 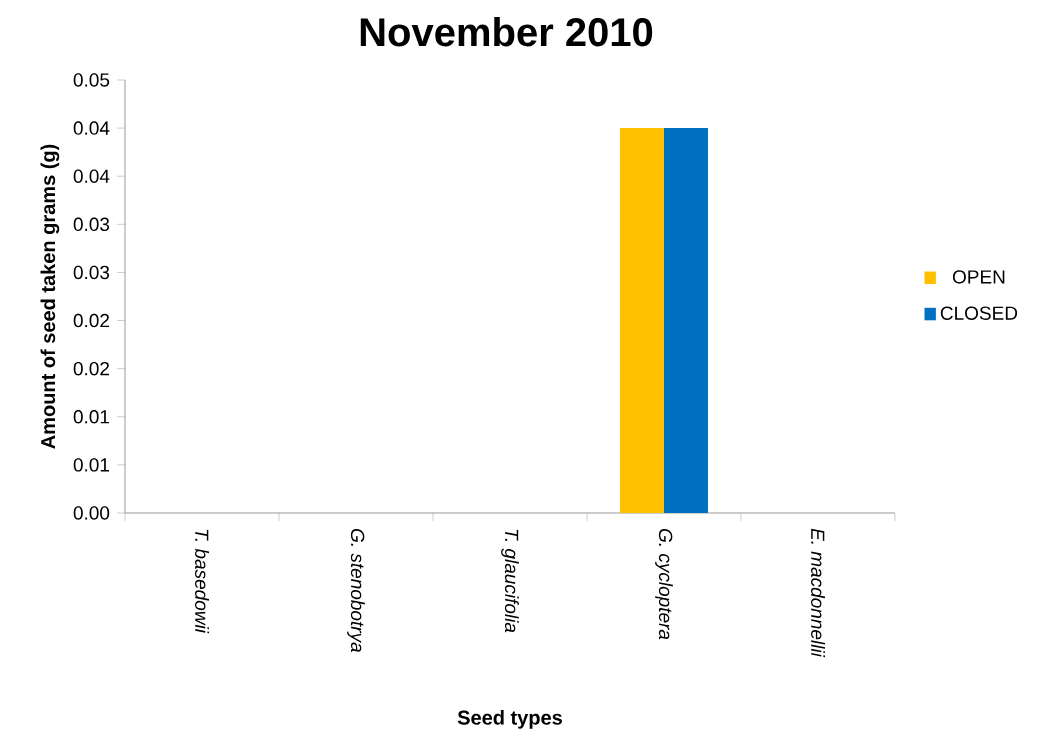 What do you see at coordinates (978, 277) in the screenshot?
I see `legend-label: OPEN` at bounding box center [978, 277].